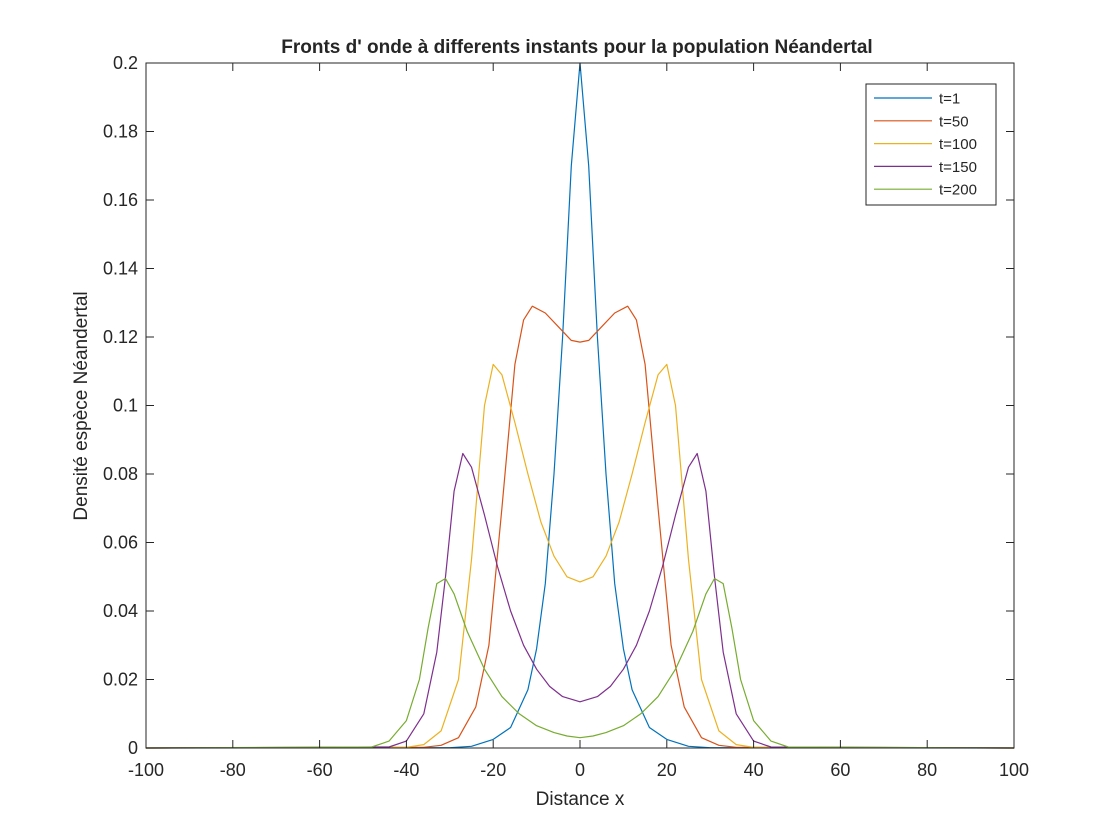 This screenshot has height=840, width=1120. I want to click on y-tick-label: 0.14, so click(120, 269).